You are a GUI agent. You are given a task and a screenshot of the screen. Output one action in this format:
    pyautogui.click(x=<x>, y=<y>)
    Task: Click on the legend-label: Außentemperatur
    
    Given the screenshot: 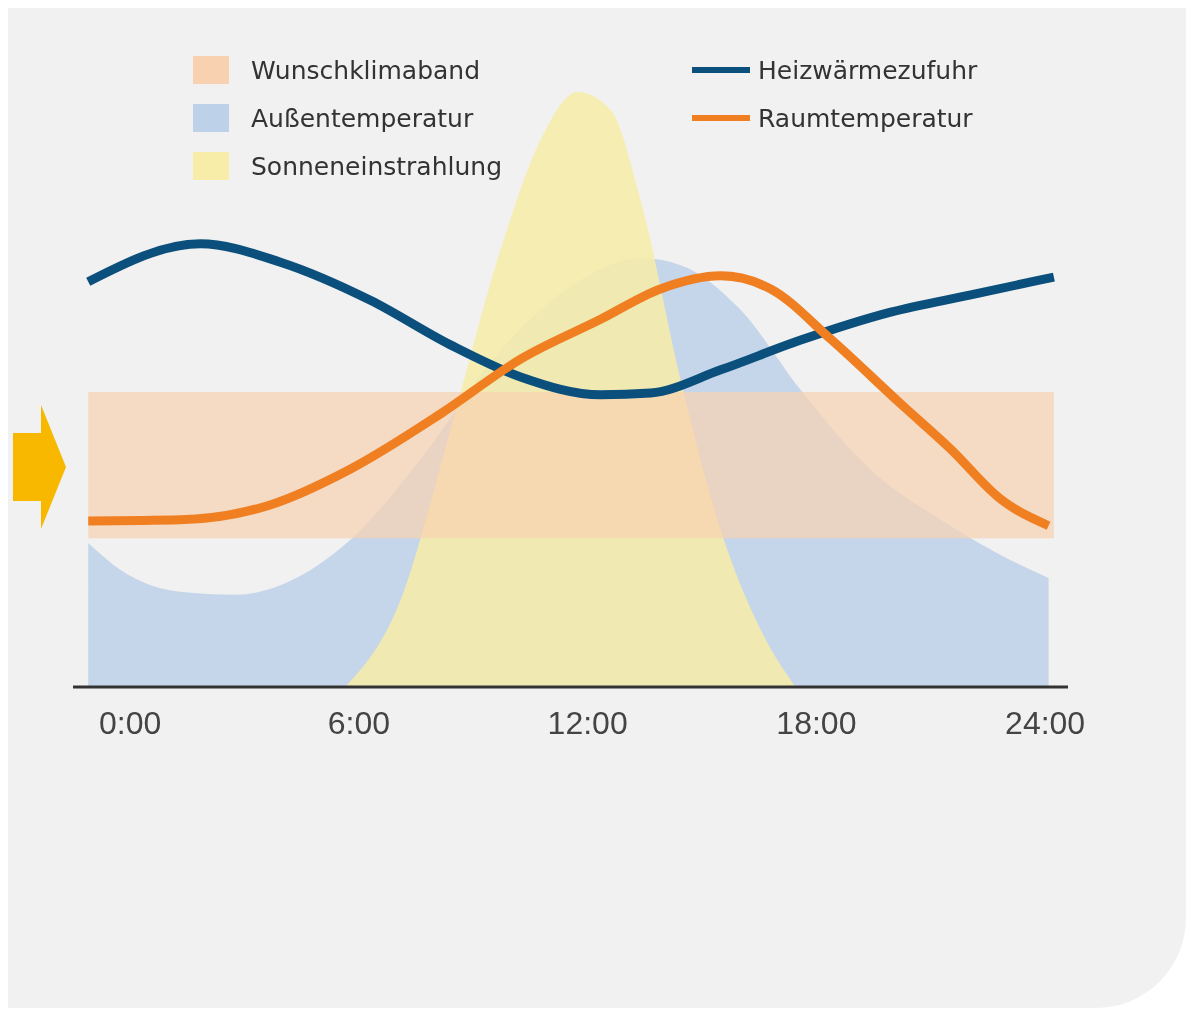 What is the action you would take?
    pyautogui.click(x=362, y=118)
    